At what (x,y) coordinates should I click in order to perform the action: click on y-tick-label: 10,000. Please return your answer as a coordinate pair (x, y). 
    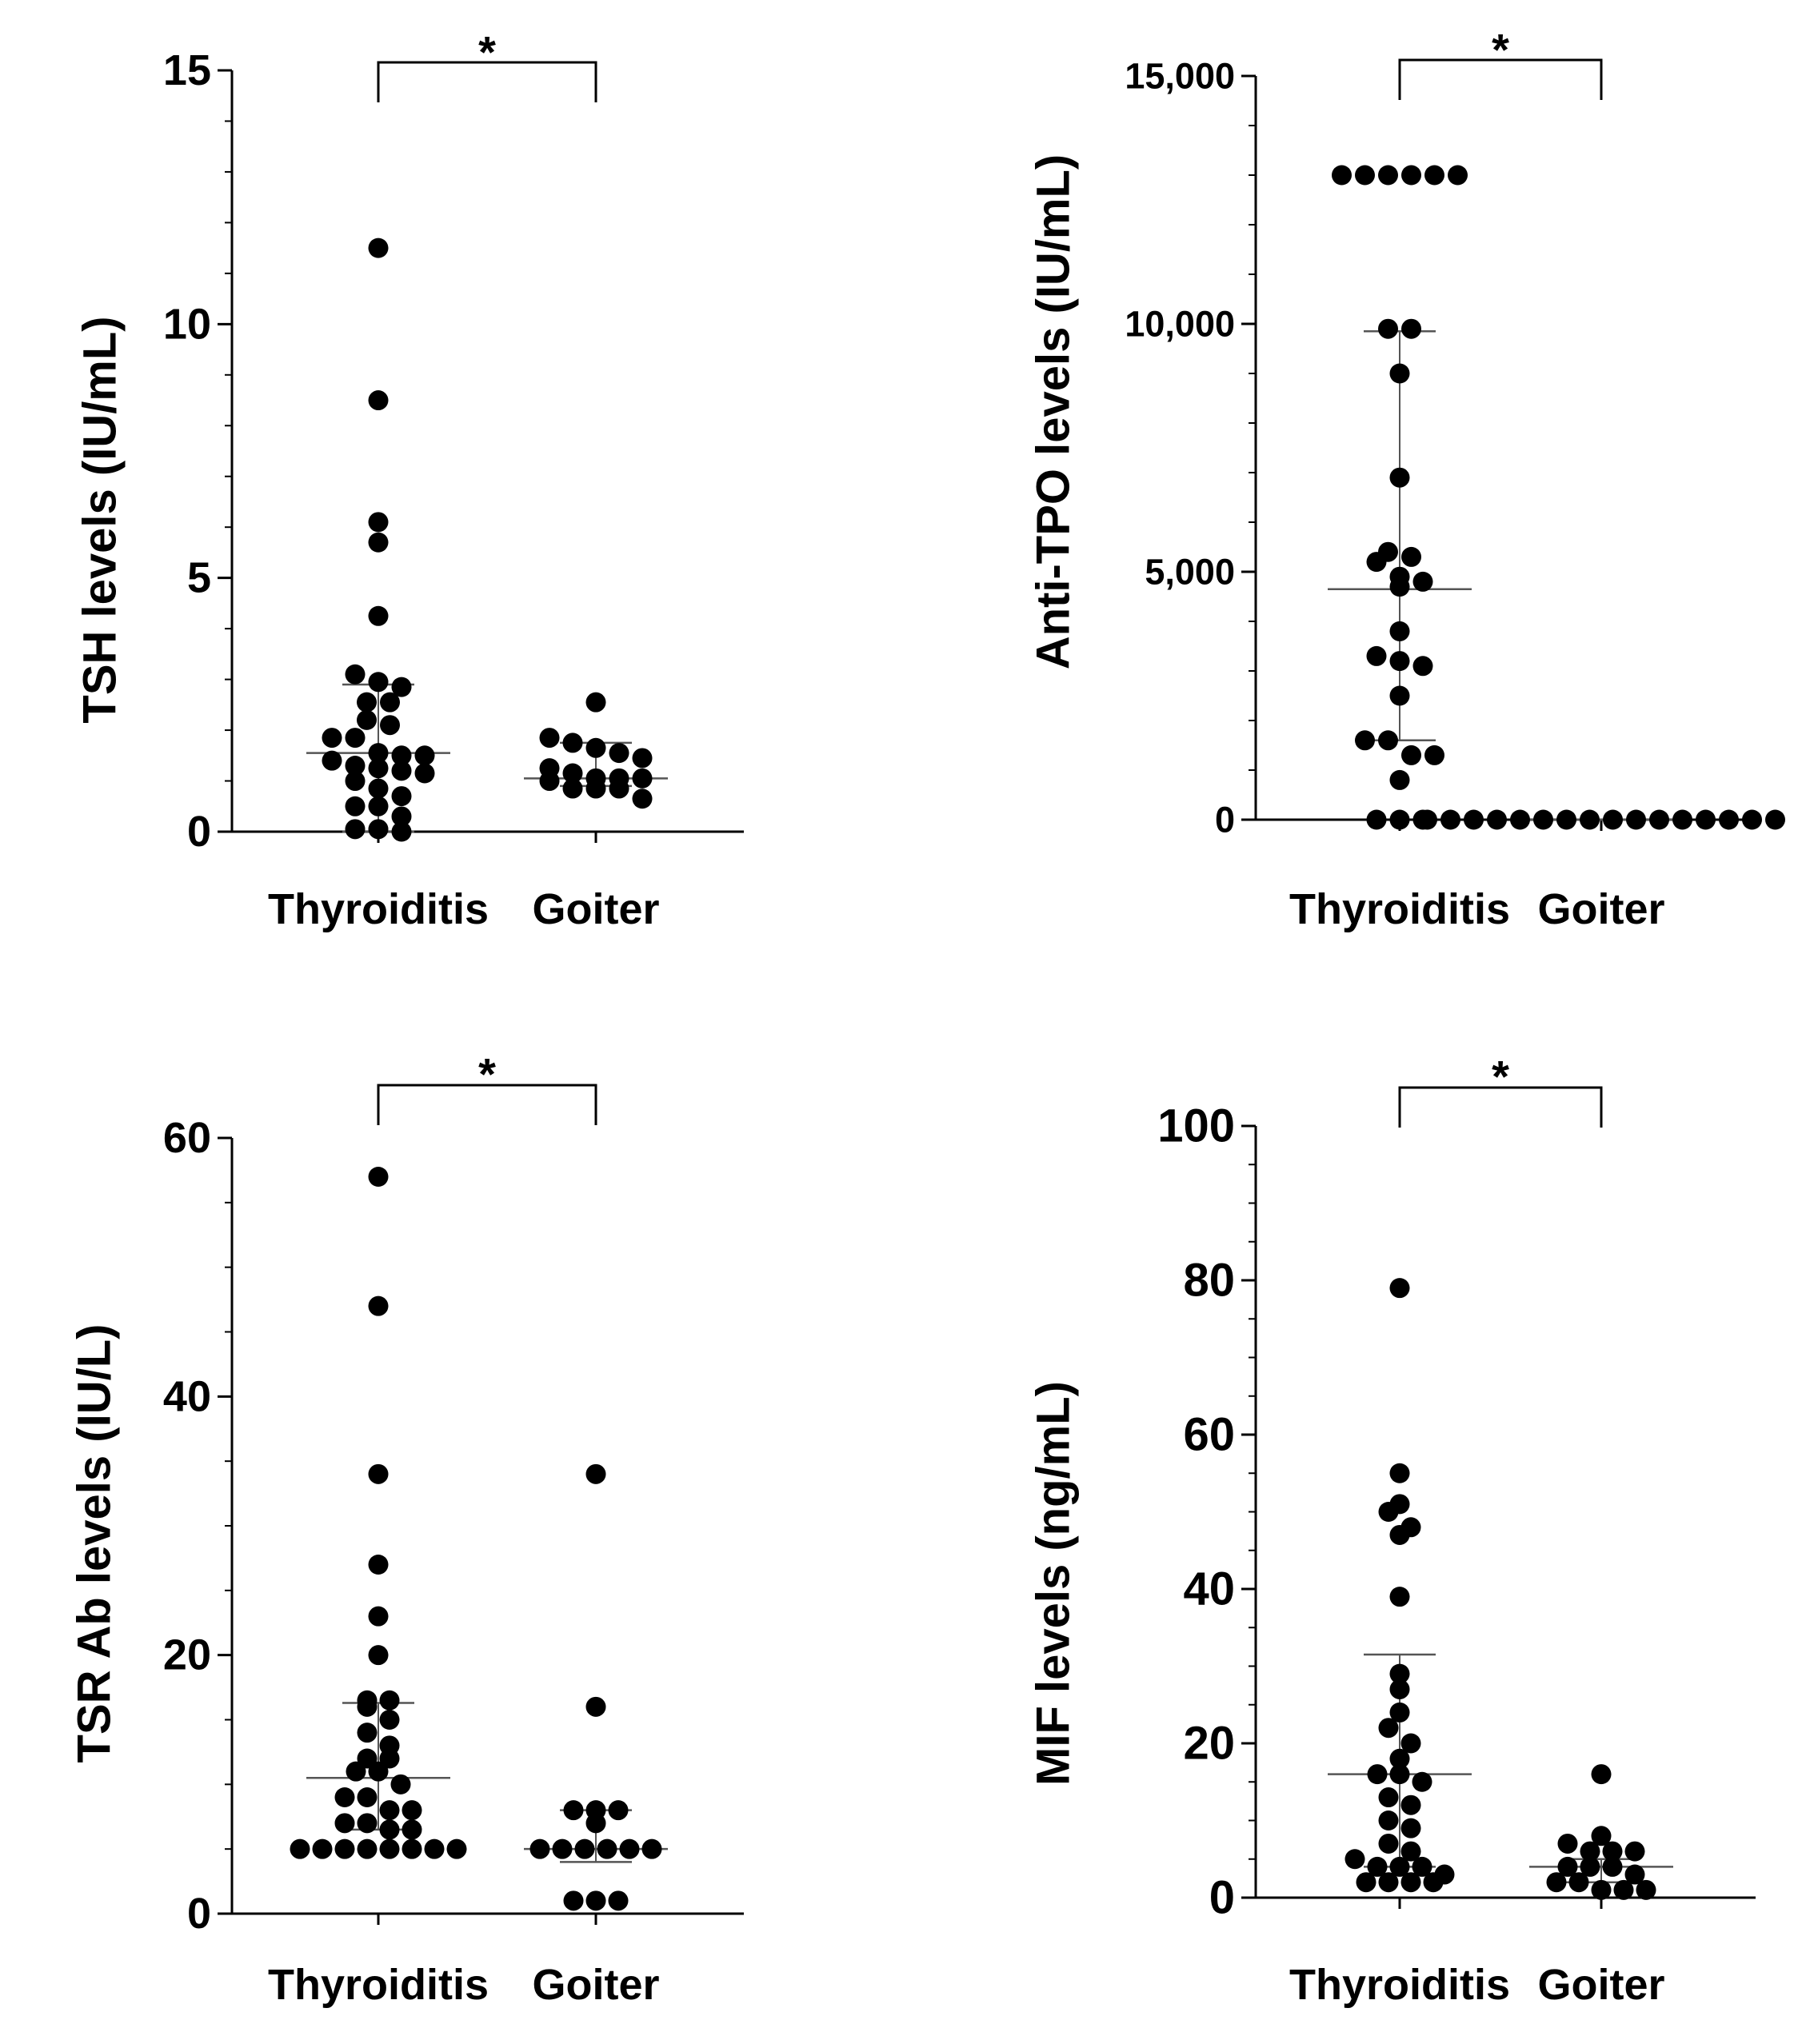
    Looking at the image, I should click on (1180, 324).